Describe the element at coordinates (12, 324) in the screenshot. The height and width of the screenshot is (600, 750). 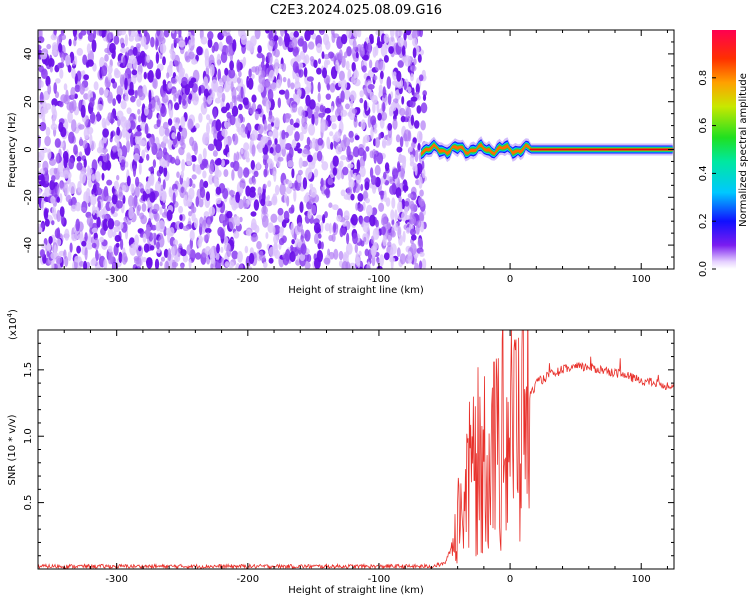
I see `snr-scale-label: (x104)` at that location.